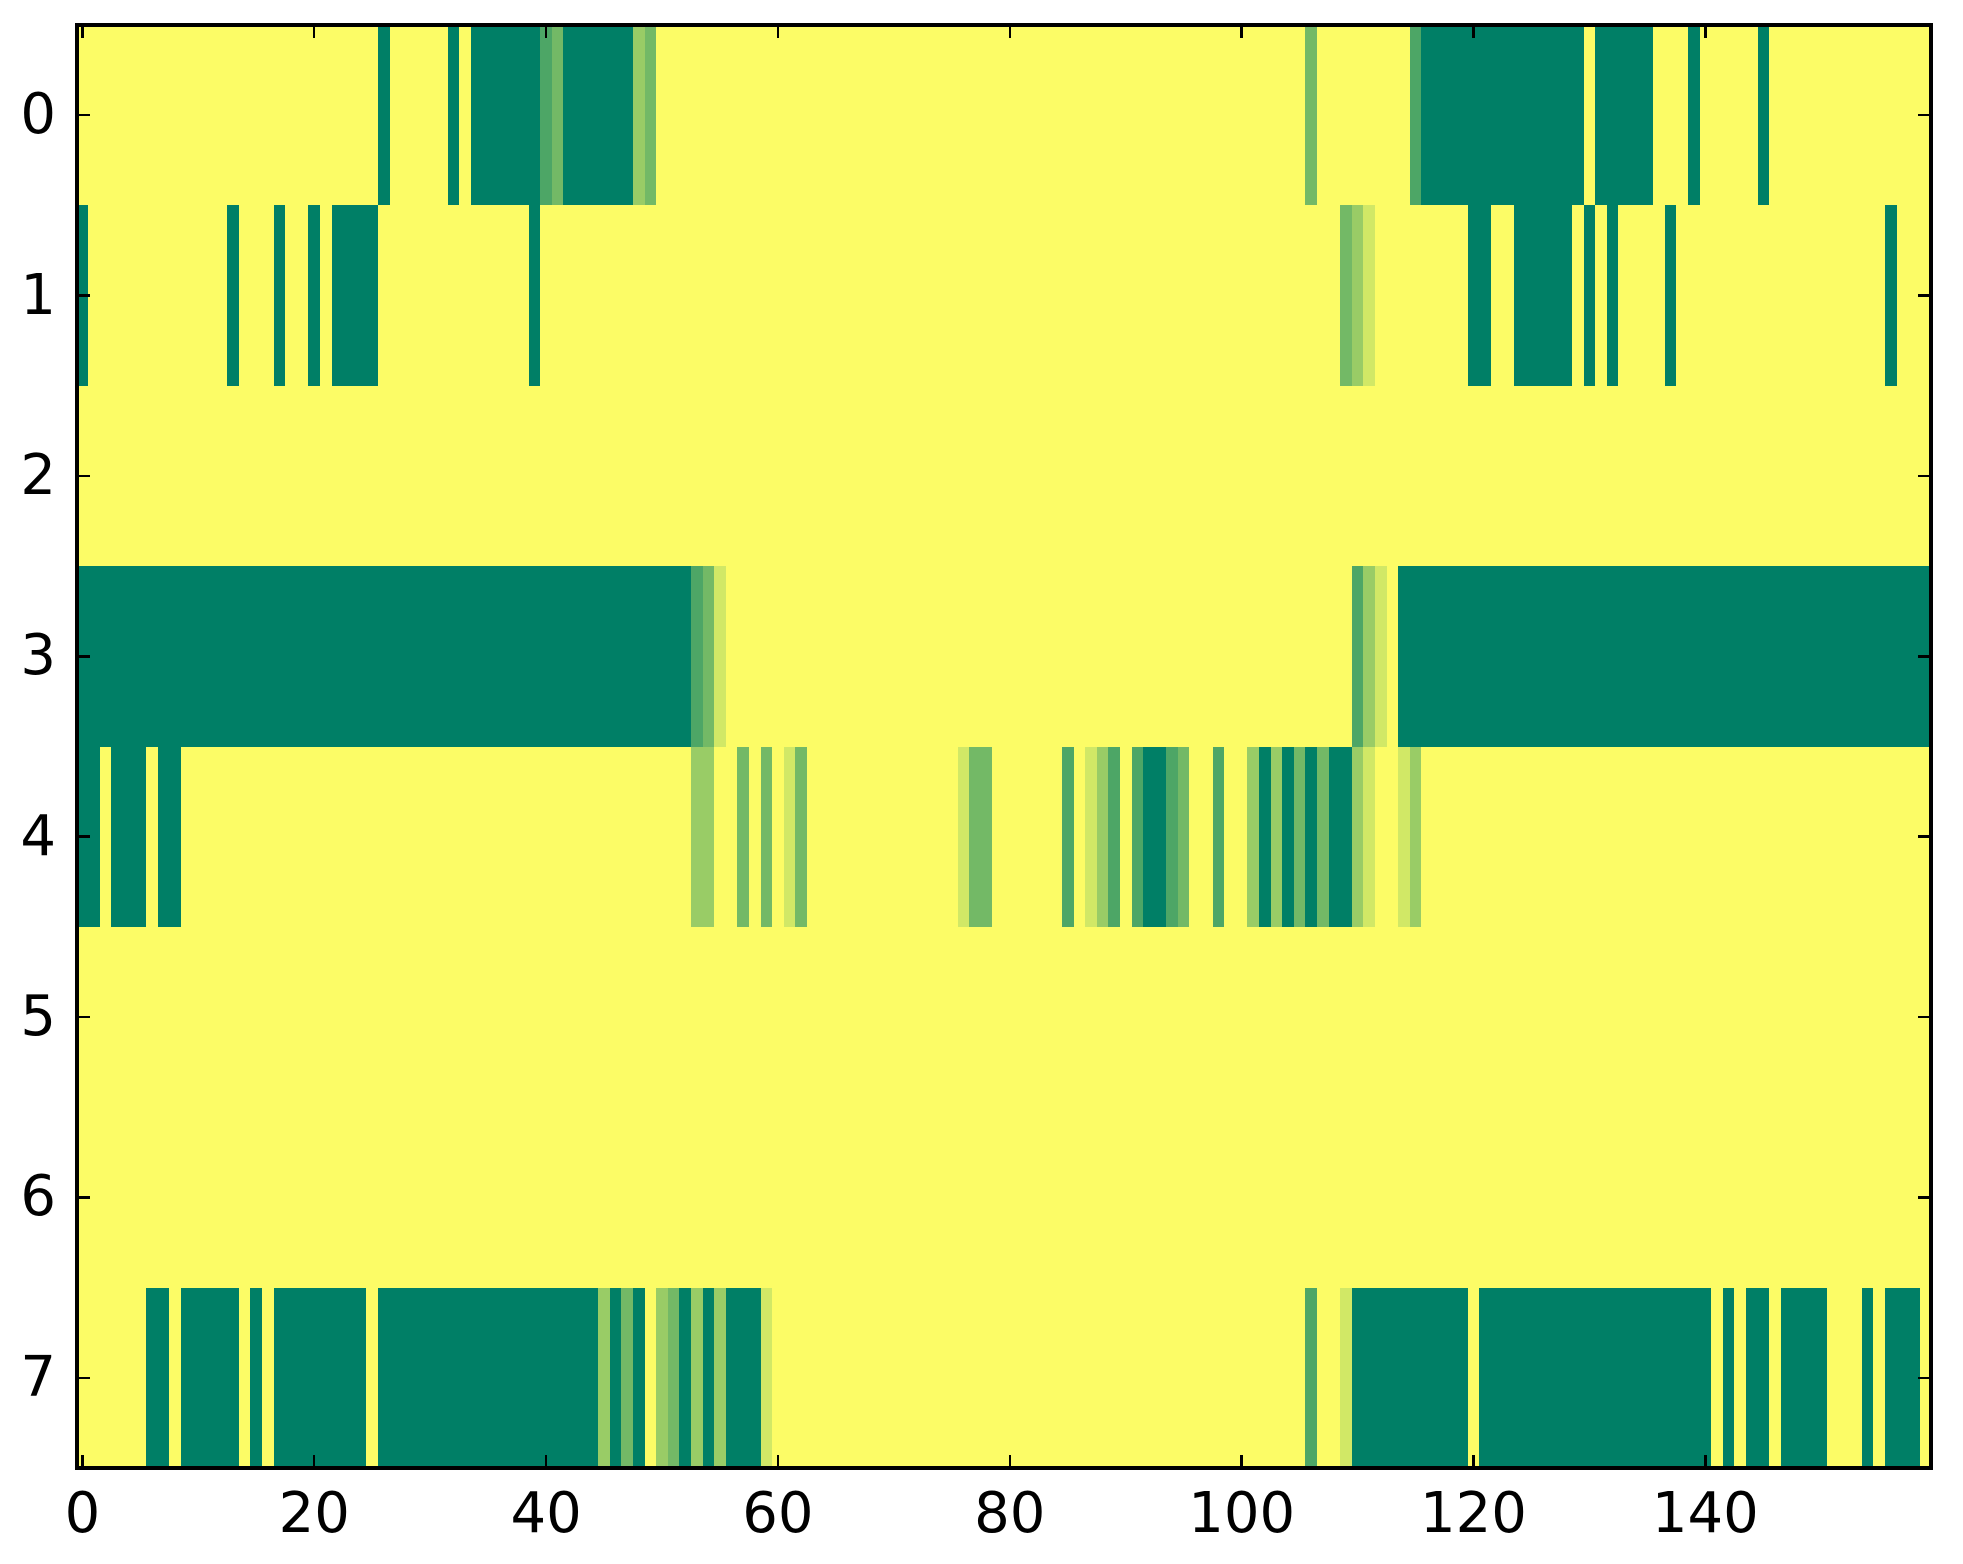  What do you see at coordinates (38, 1377) in the screenshot?
I see `y-tick-label: 7` at bounding box center [38, 1377].